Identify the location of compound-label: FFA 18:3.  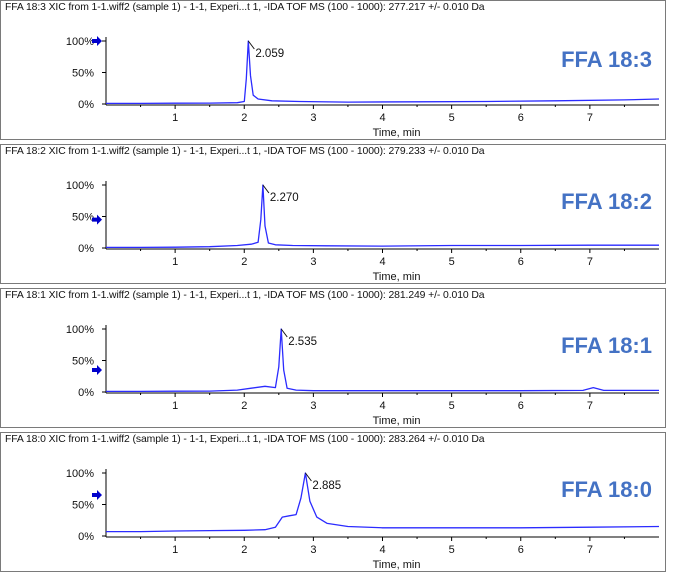
(606, 59).